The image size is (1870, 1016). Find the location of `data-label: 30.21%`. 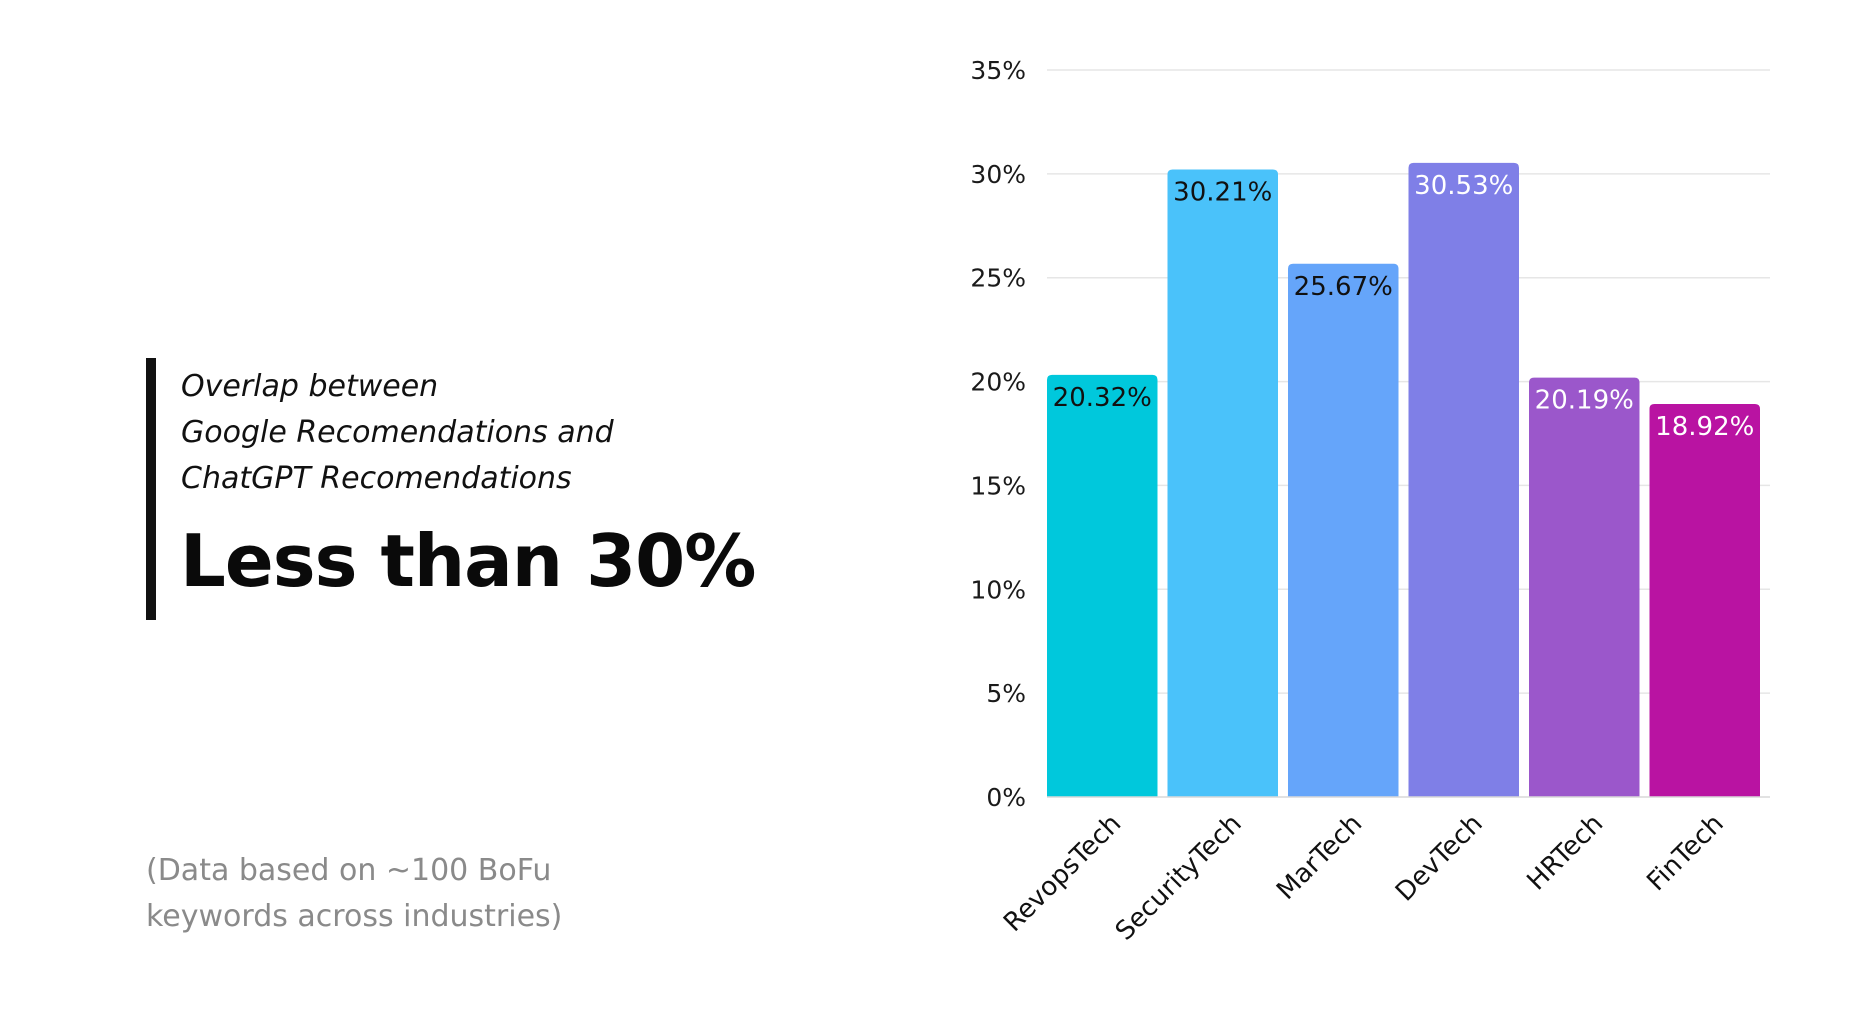

data-label: 30.21% is located at coordinates (1222, 192).